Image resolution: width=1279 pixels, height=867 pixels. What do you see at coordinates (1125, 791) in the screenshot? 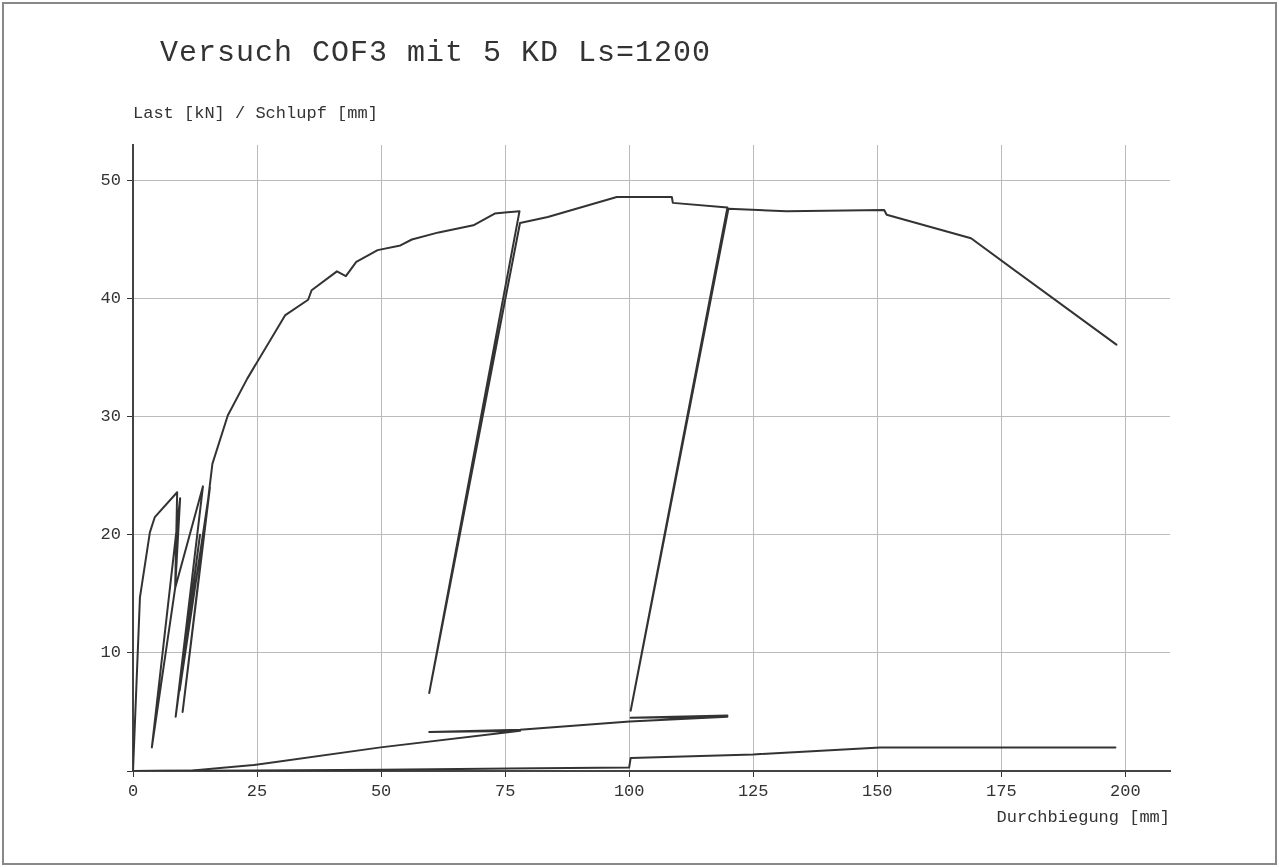
I see `x-tick-label: 200` at bounding box center [1125, 791].